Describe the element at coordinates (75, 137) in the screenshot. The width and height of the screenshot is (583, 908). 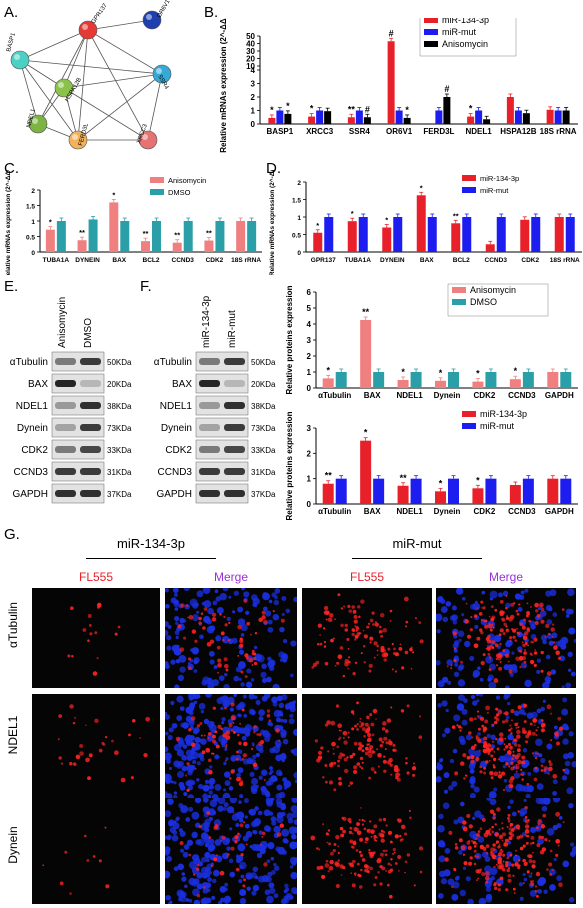
I see `network-node-highlight` at that location.